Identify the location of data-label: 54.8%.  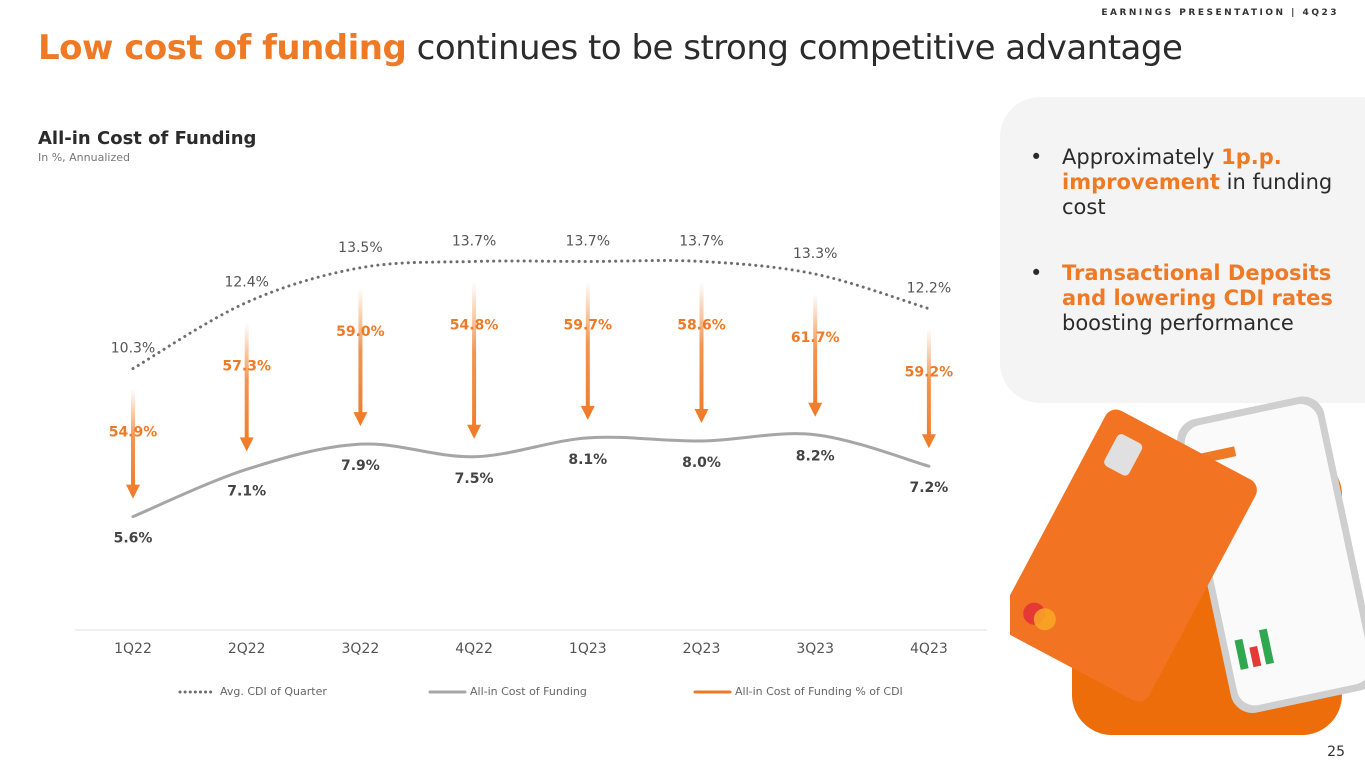
(474, 325).